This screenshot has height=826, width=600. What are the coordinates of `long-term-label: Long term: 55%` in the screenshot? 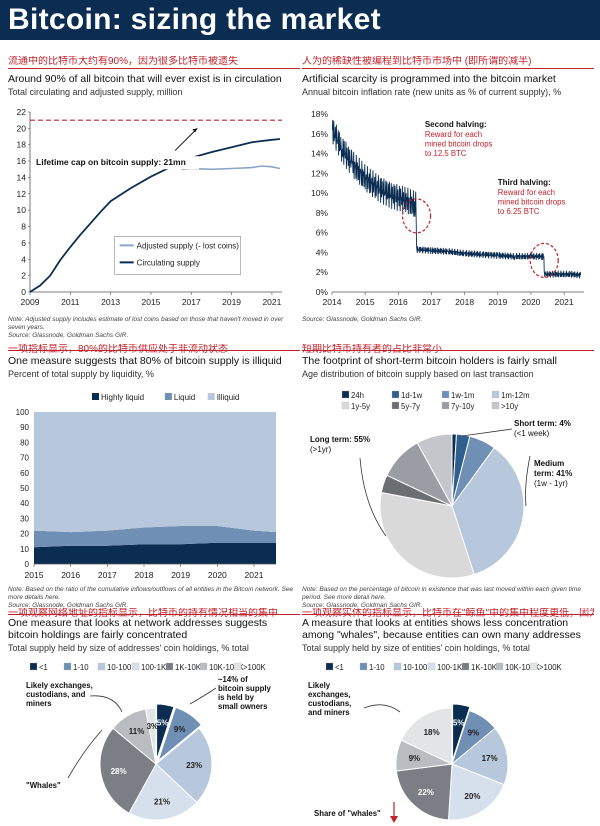 It's located at (340, 439).